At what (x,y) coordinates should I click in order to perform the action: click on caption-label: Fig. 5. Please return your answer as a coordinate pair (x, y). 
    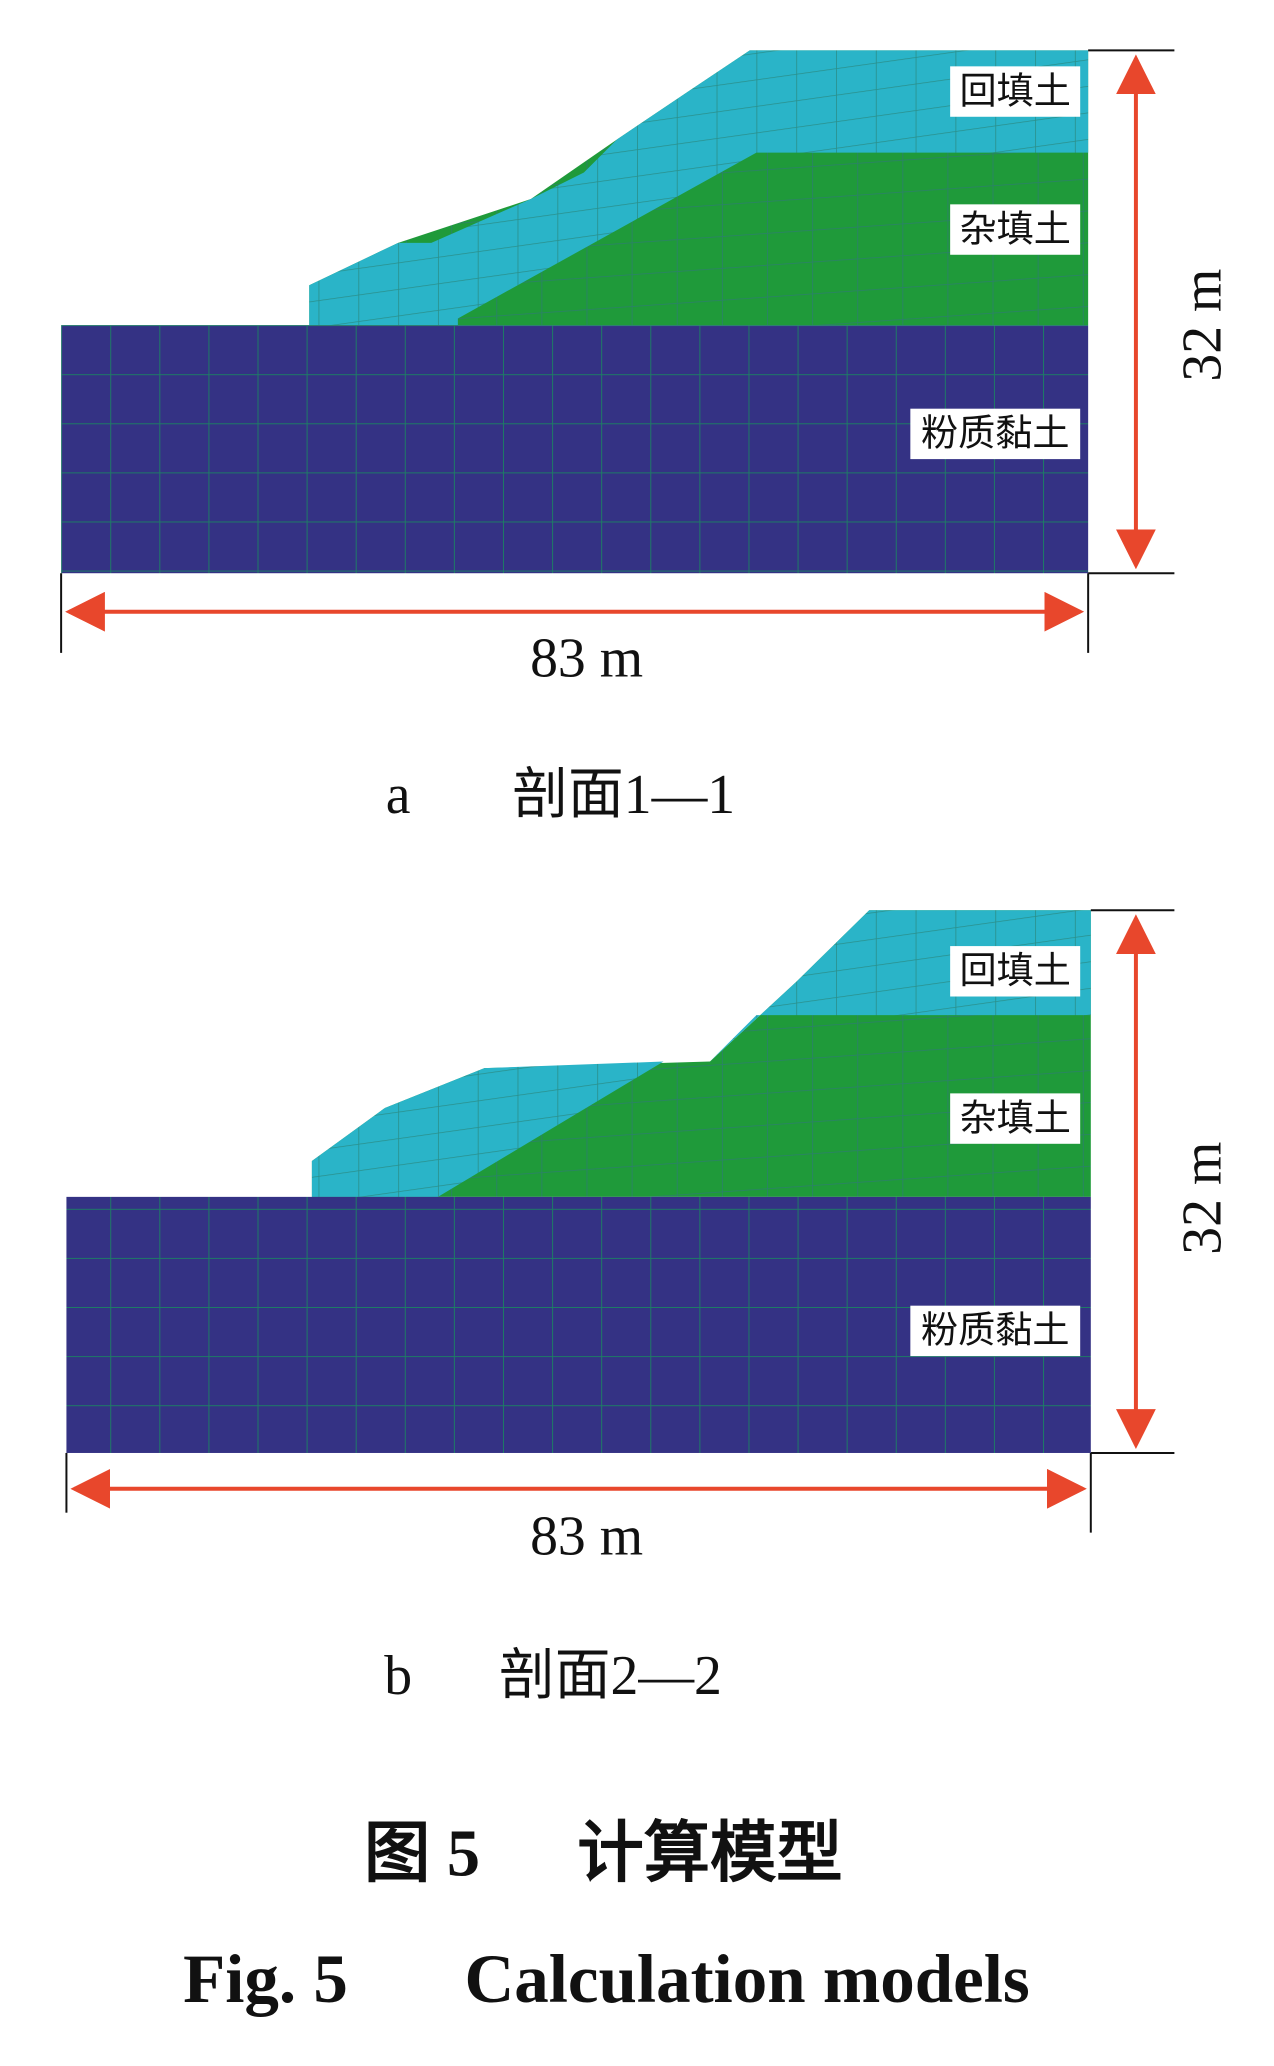
    Looking at the image, I should click on (265, 1979).